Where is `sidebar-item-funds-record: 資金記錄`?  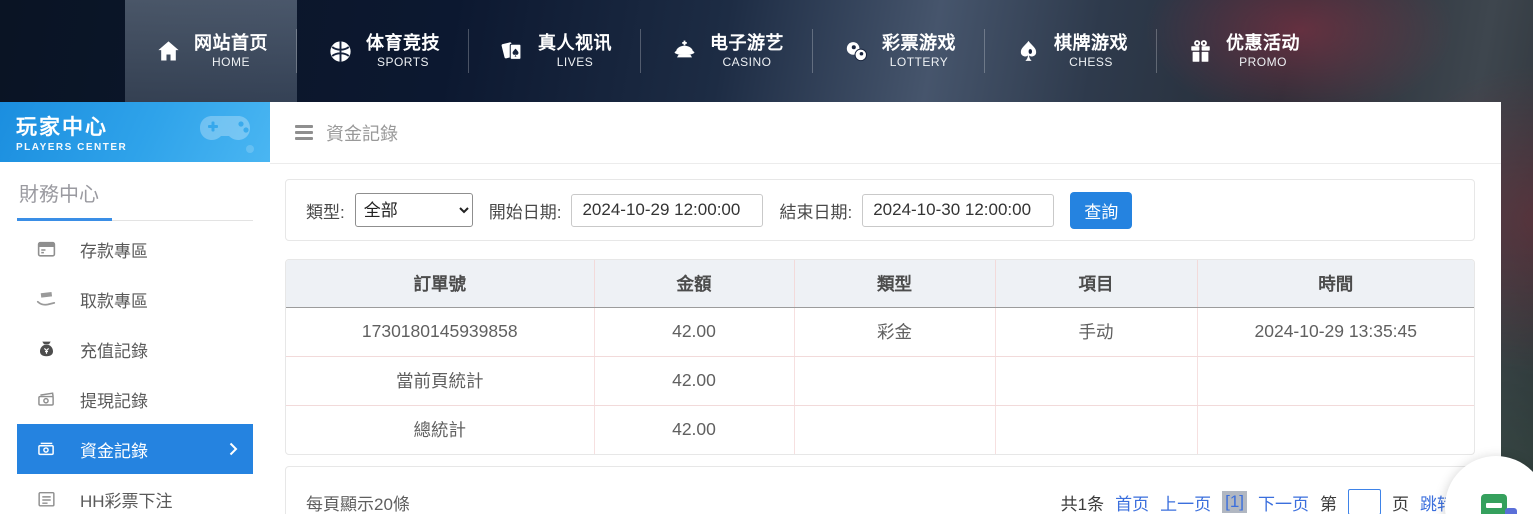
sidebar-item-funds-record: 資金記錄 is located at coordinates (135, 449).